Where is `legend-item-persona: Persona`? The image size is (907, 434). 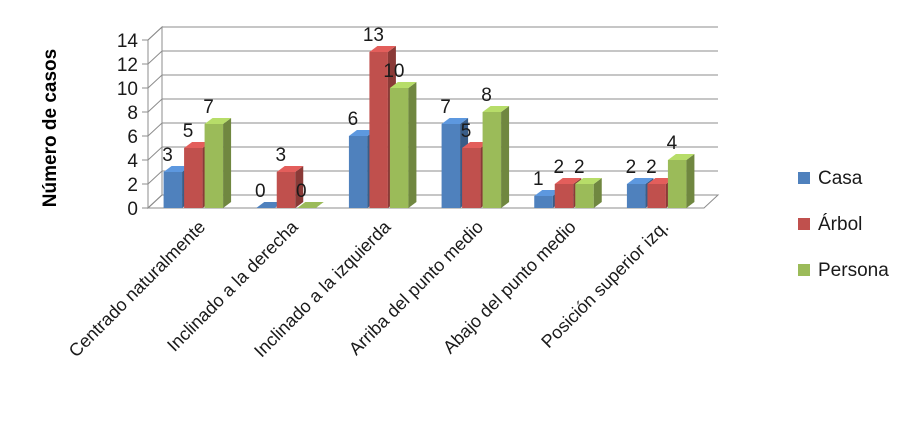 legend-item-persona: Persona is located at coordinates (843, 270).